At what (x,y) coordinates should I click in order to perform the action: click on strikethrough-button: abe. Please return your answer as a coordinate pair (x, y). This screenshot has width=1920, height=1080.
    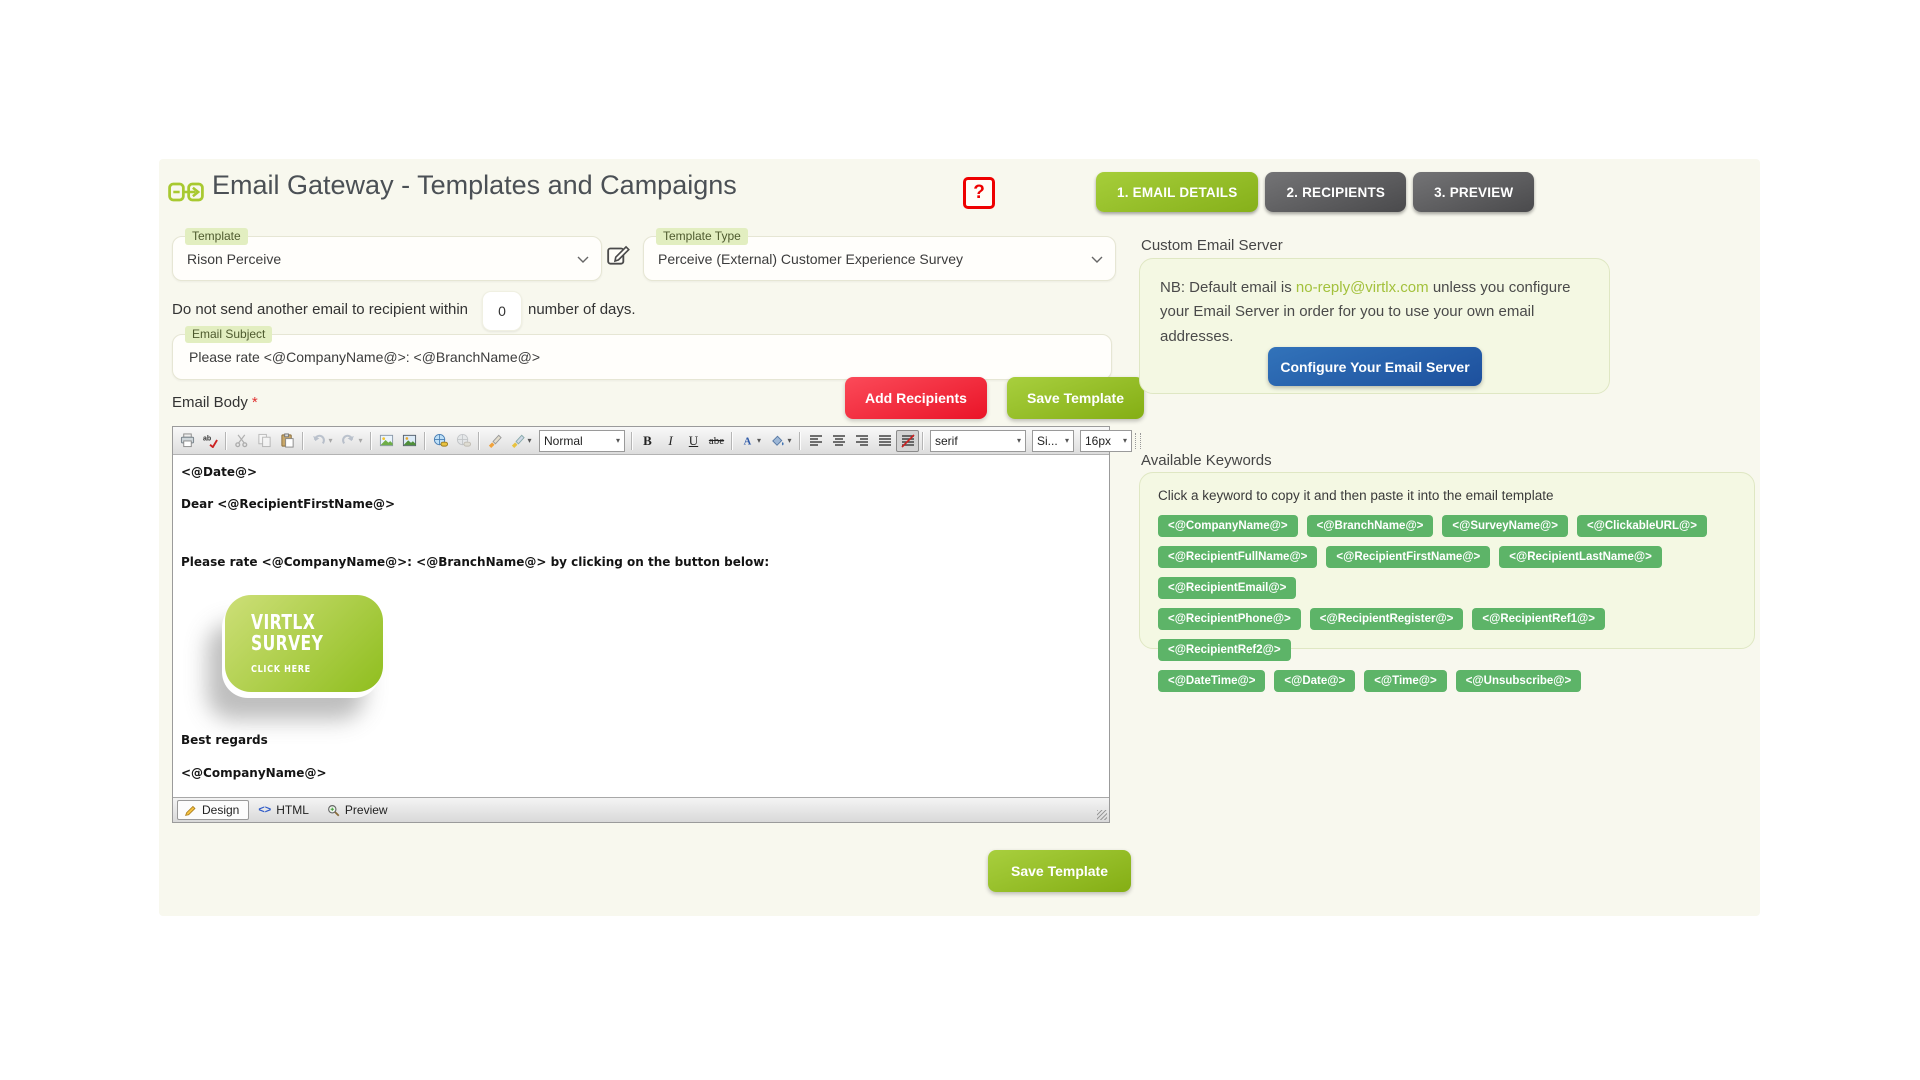
    Looking at the image, I should click on (716, 440).